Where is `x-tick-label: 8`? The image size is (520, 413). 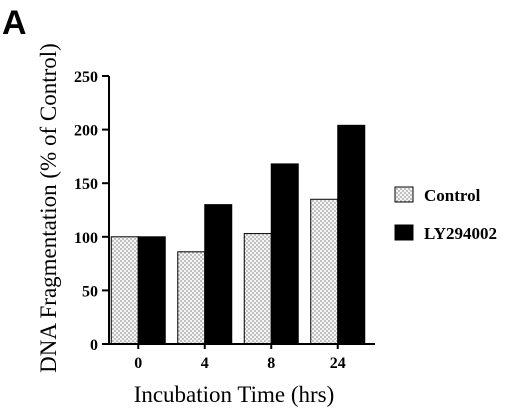 x-tick-label: 8 is located at coordinates (271, 363).